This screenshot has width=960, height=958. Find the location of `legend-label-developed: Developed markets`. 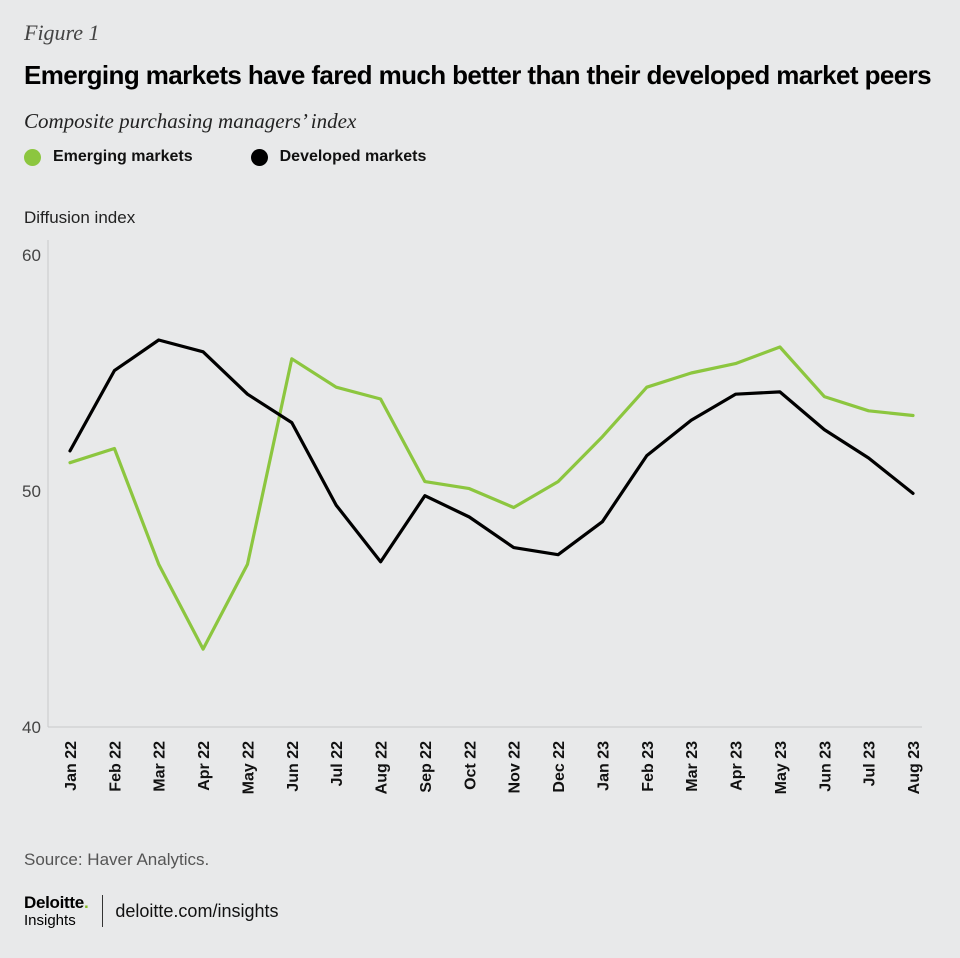

legend-label-developed: Developed markets is located at coordinates (353, 156).